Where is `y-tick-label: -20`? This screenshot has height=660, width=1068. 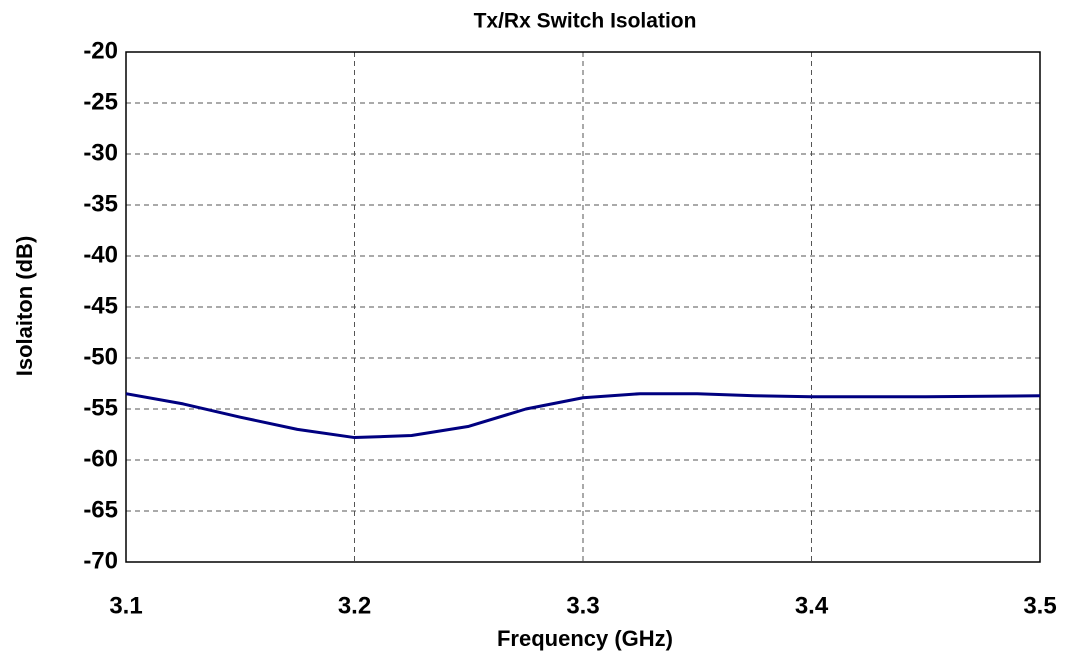 y-tick-label: -20 is located at coordinates (100, 50).